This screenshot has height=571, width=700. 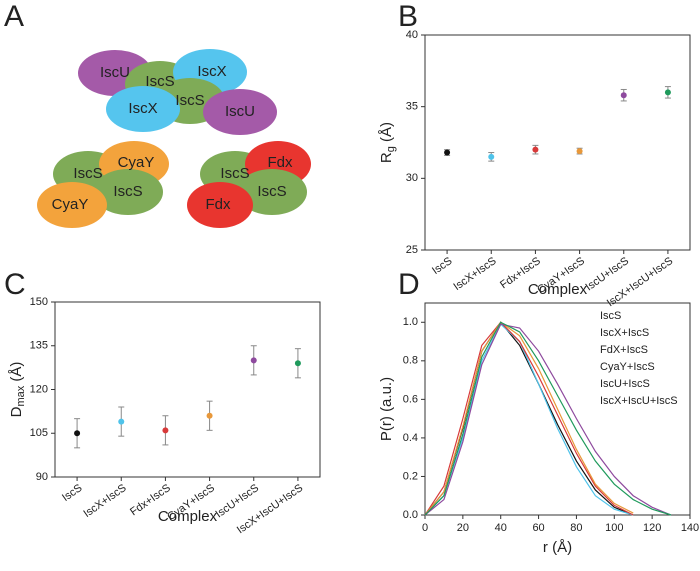 I want to click on y-tick-label: 1.0, so click(x=410, y=322).